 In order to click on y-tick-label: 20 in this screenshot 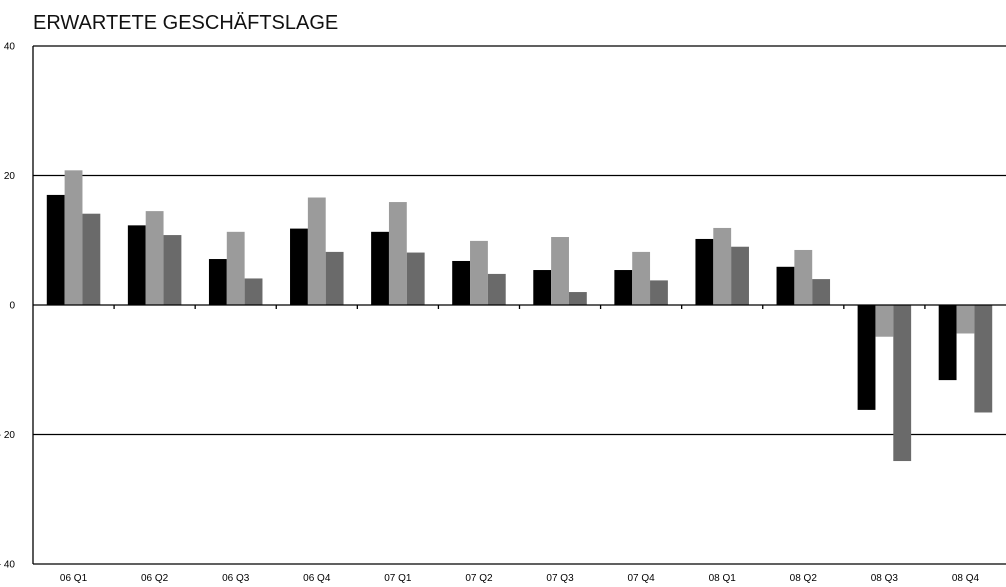, I will do `click(10, 176)`.